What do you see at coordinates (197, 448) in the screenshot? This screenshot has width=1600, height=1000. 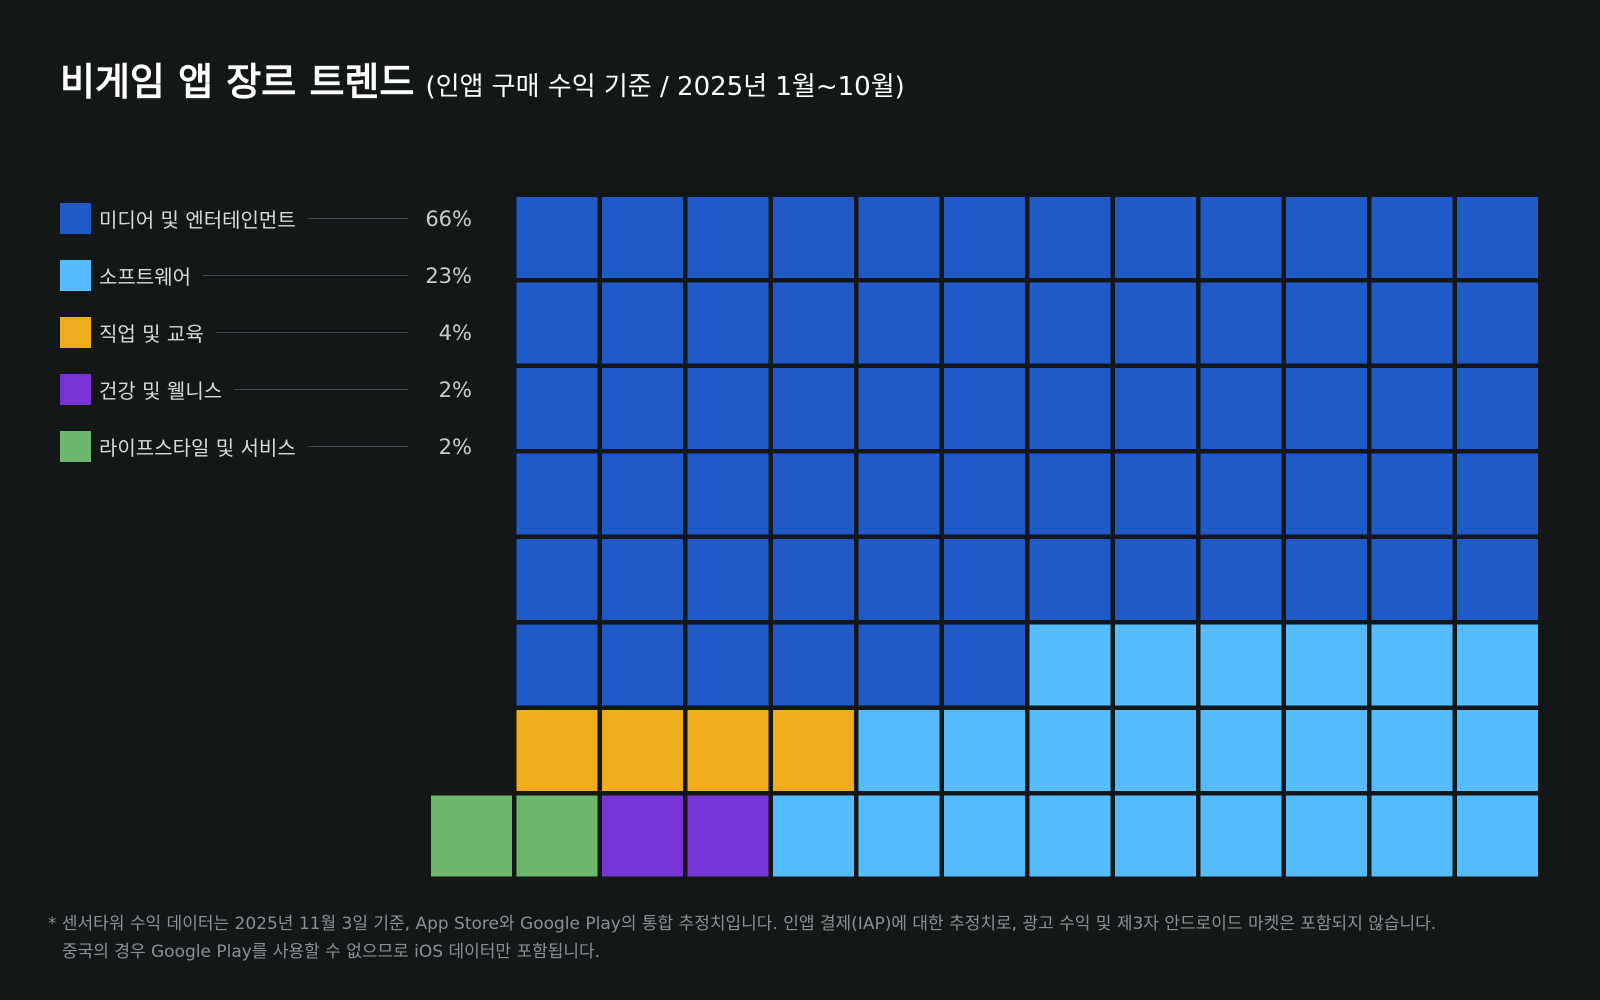 I see `legend-label-lifestyle-services: 라이프스타일 및 서비스` at bounding box center [197, 448].